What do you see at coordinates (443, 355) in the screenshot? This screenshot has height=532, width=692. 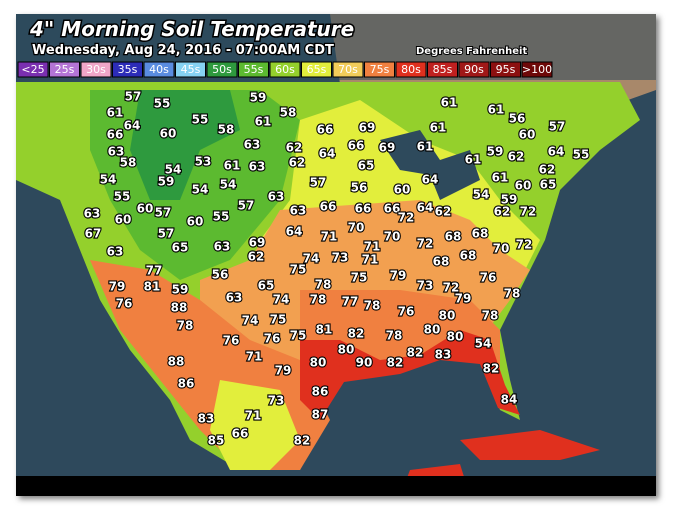 I see `soil-reading: 83` at bounding box center [443, 355].